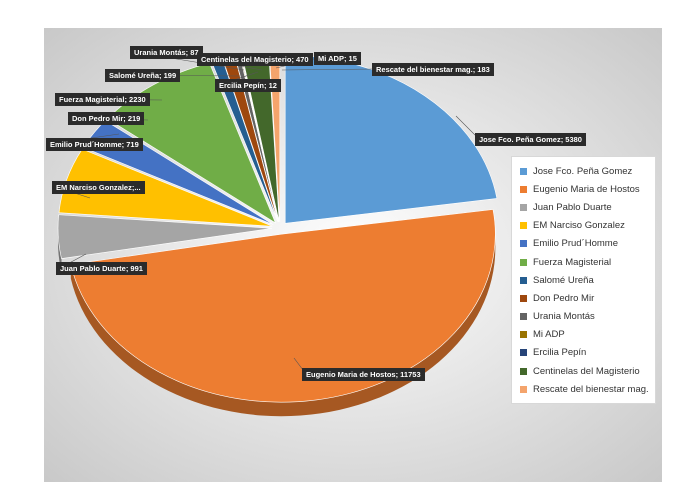 This screenshot has height=499, width=680. What do you see at coordinates (579, 226) in the screenshot?
I see `legend-label: EM Narciso Gonzalez` at bounding box center [579, 226].